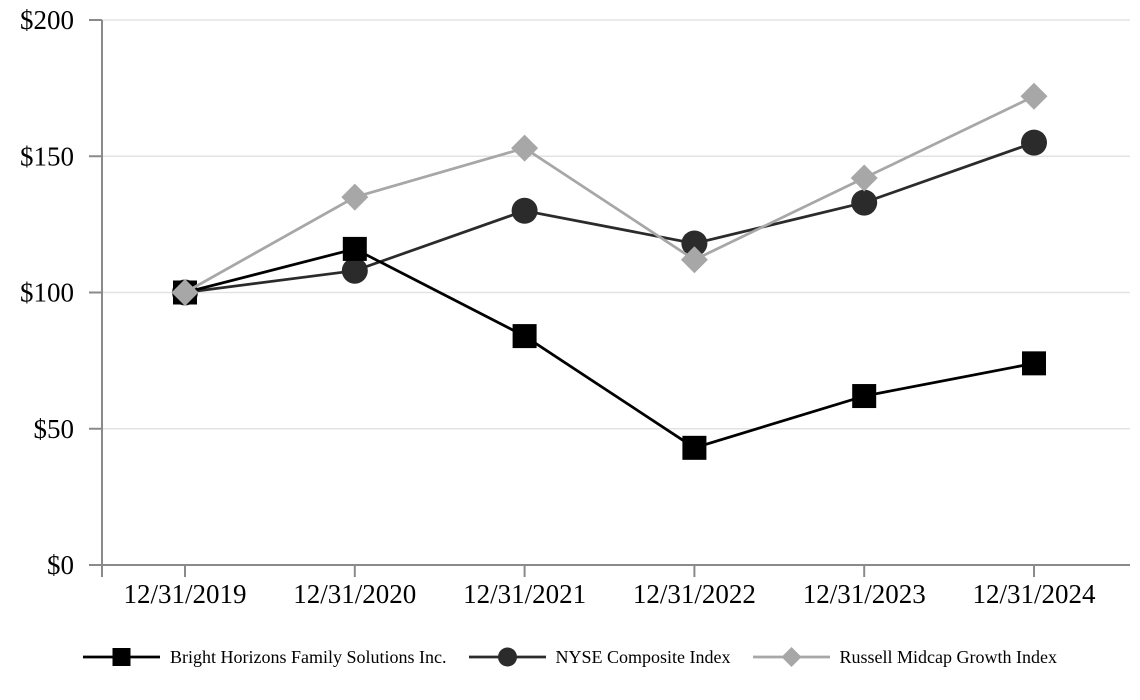  I want to click on circle-marker-icon, so click(507, 657).